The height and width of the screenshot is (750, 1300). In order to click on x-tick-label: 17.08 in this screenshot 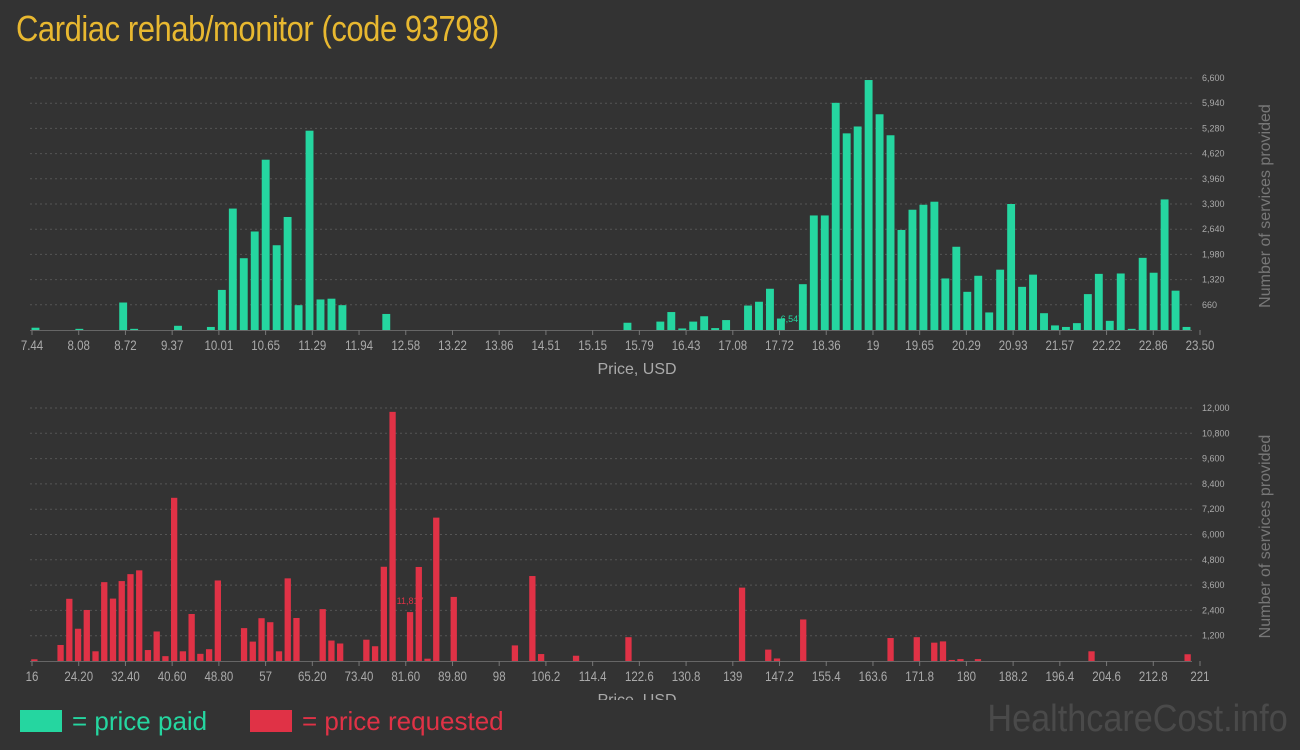, I will do `click(732, 345)`.